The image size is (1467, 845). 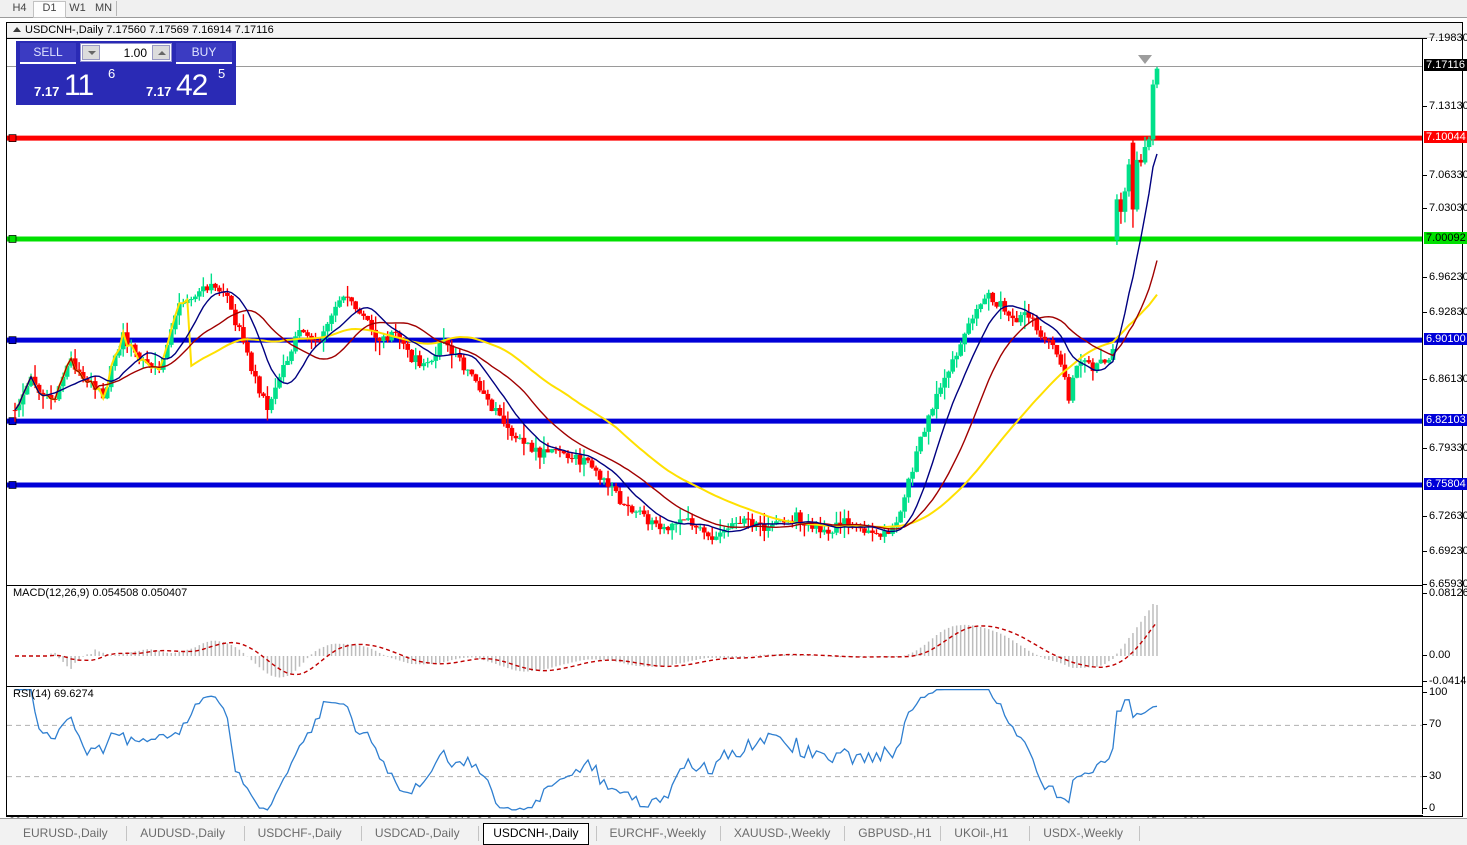 I want to click on triangle-up-icon, so click(x=17, y=29).